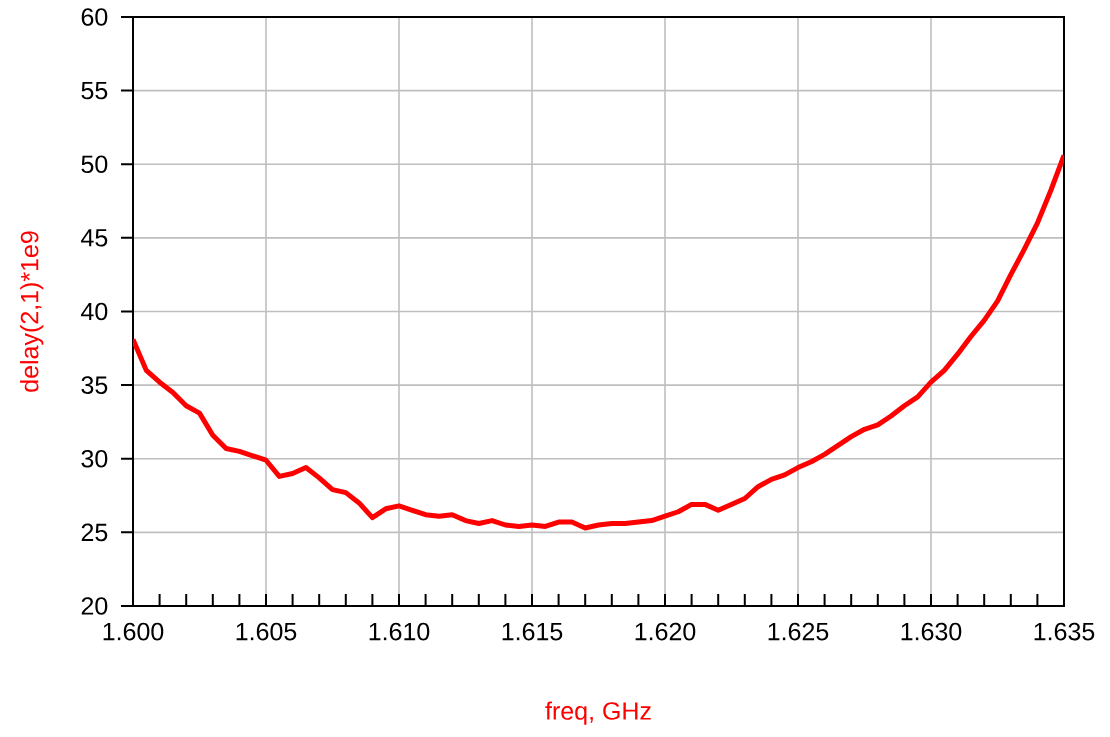  What do you see at coordinates (399, 631) in the screenshot?
I see `x-tick-label: 1.610` at bounding box center [399, 631].